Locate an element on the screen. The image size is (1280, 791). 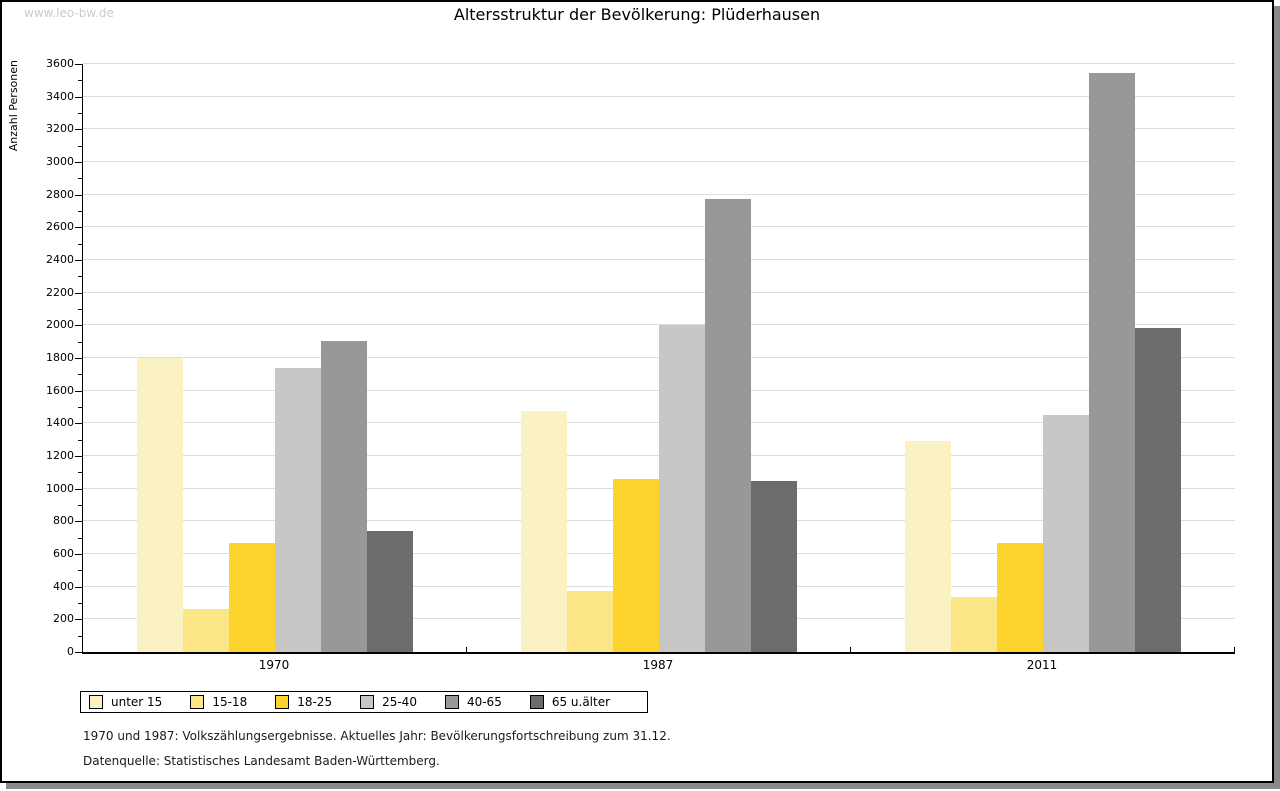
y-tick-label: 3400 is located at coordinates (60, 96).